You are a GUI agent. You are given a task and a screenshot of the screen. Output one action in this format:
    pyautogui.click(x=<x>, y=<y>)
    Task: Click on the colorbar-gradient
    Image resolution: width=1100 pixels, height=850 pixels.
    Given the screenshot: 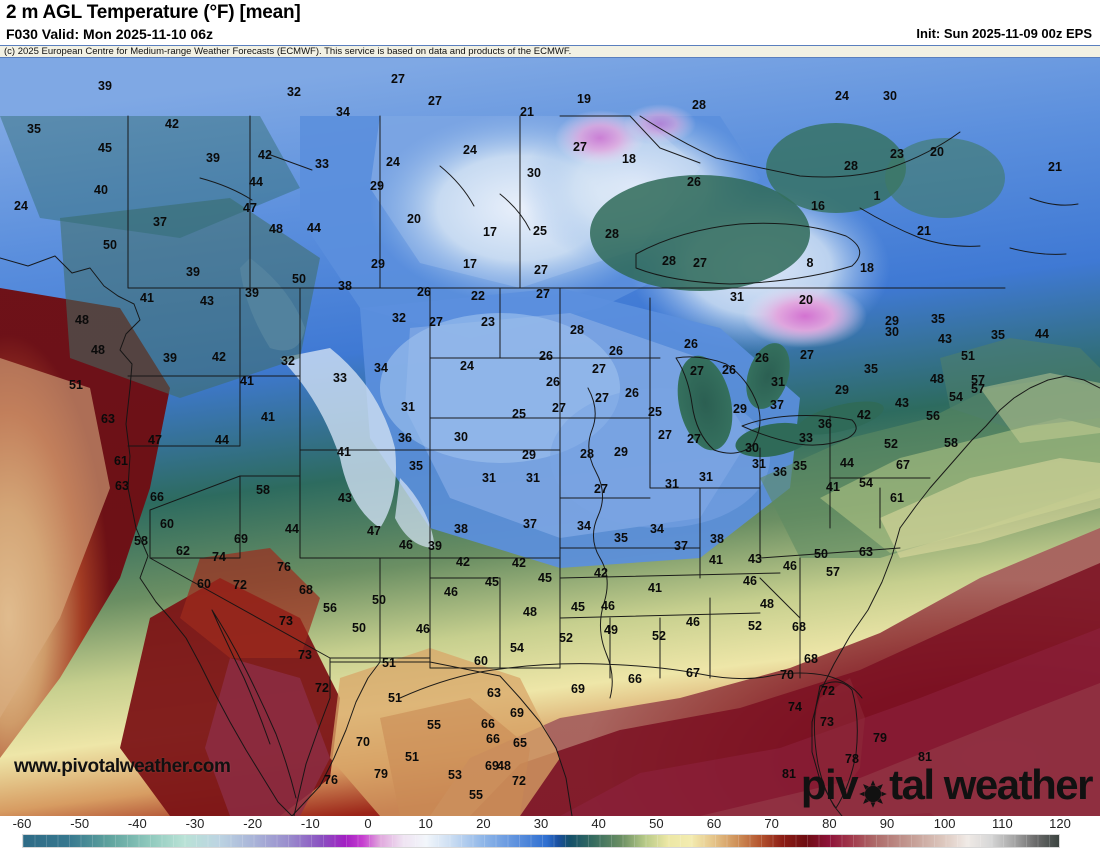 What is the action you would take?
    pyautogui.click(x=541, y=841)
    